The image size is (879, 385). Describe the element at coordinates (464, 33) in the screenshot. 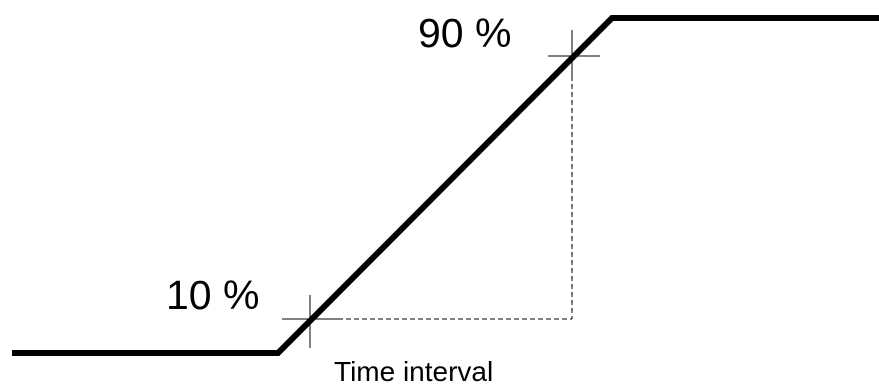

I see `high-threshold-label: 90 %` at that location.